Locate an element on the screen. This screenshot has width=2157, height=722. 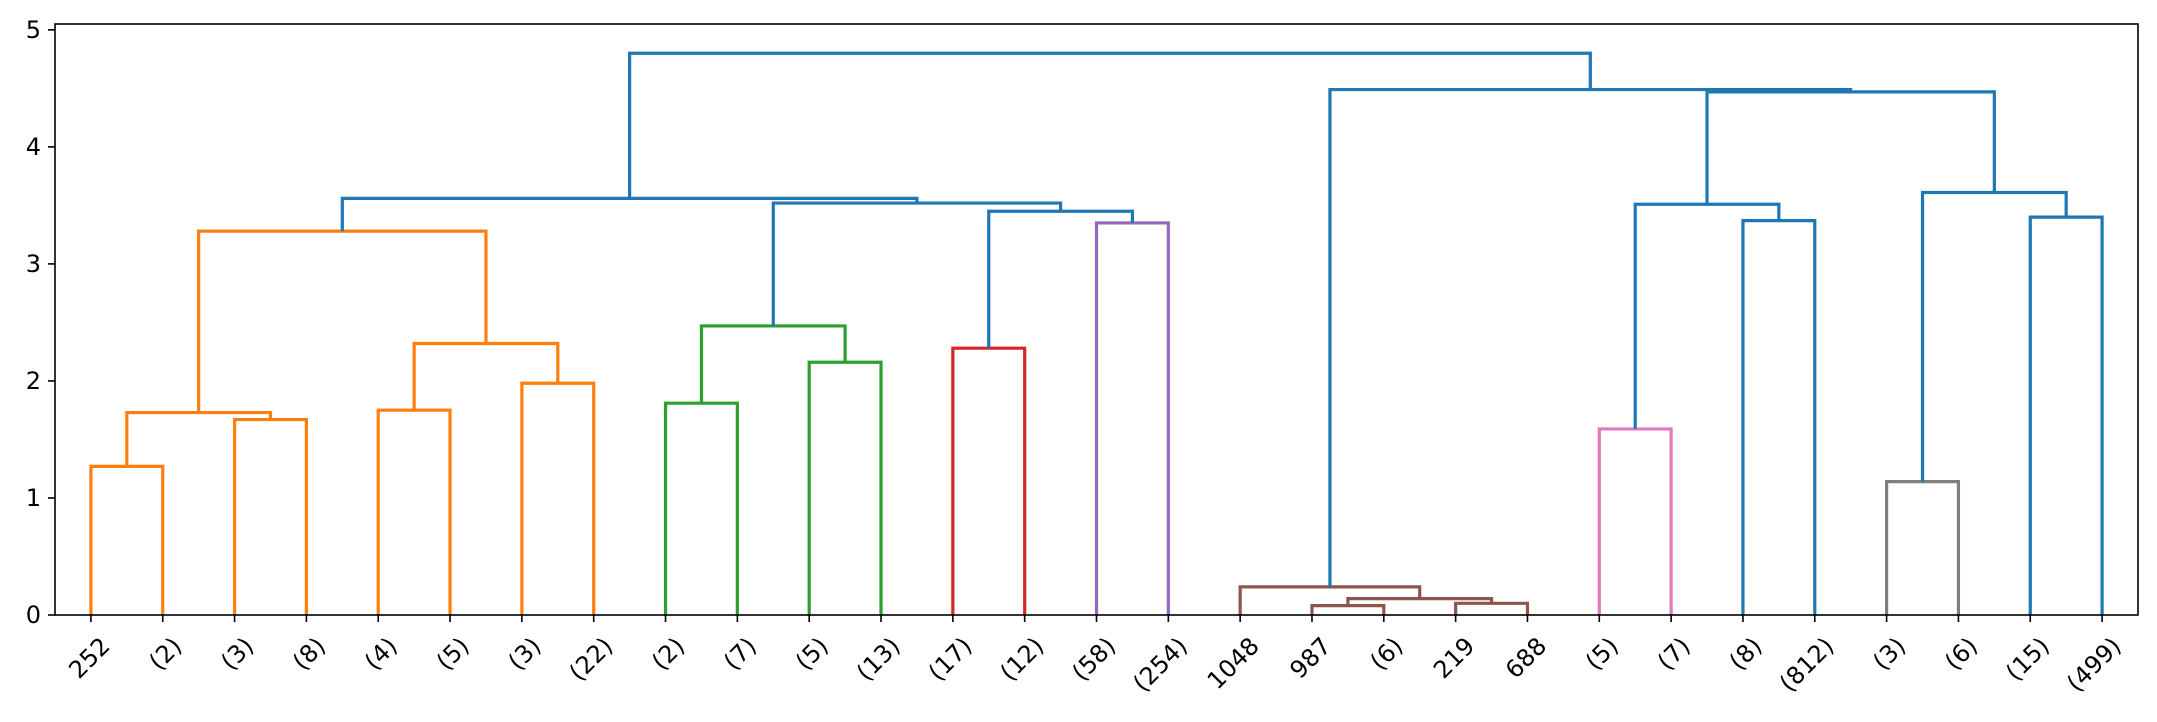
leaf-label: (13) is located at coordinates (878, 659).